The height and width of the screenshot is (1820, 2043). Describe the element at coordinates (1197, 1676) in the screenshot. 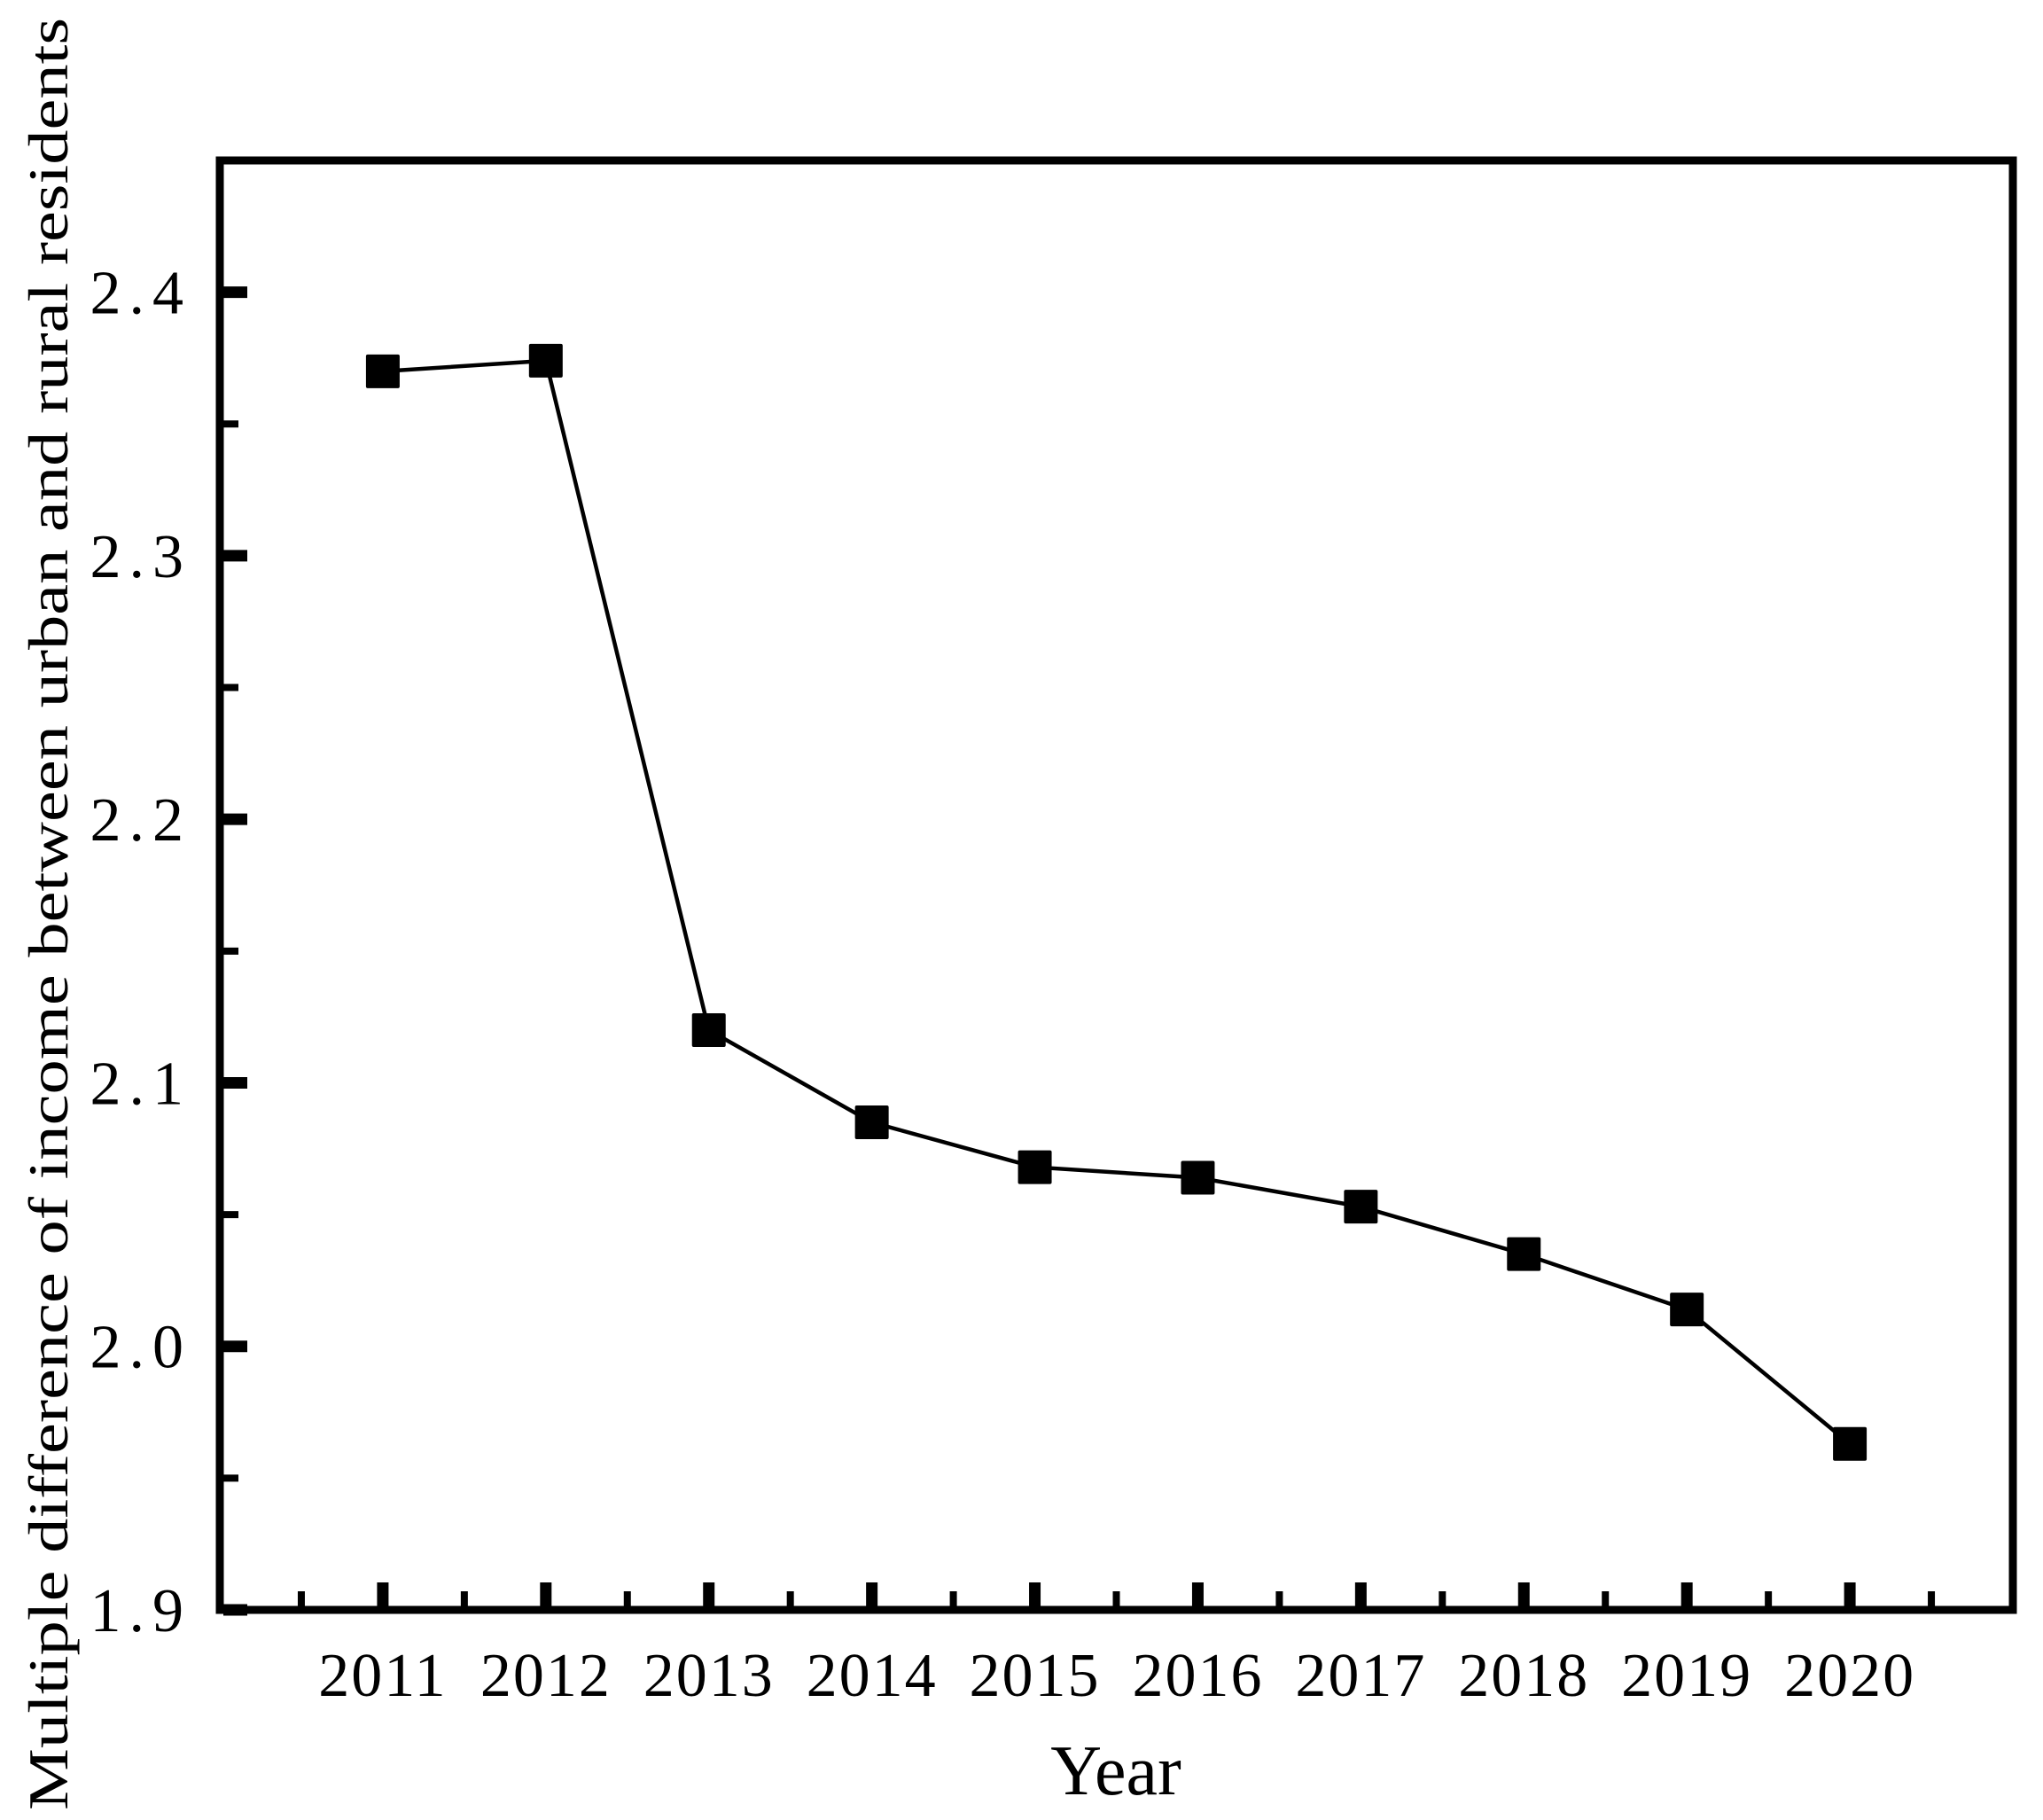

I see `x-tick-label: 2016` at that location.